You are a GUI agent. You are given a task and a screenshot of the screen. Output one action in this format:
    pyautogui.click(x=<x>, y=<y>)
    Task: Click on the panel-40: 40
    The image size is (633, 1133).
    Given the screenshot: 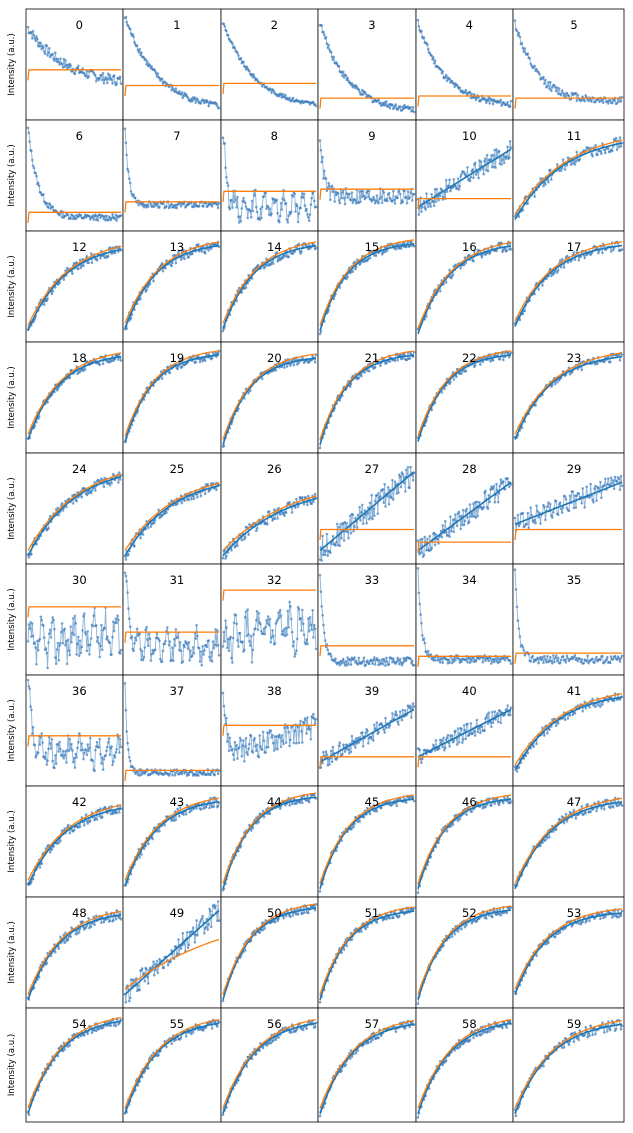 What is the action you would take?
    pyautogui.click(x=464, y=730)
    